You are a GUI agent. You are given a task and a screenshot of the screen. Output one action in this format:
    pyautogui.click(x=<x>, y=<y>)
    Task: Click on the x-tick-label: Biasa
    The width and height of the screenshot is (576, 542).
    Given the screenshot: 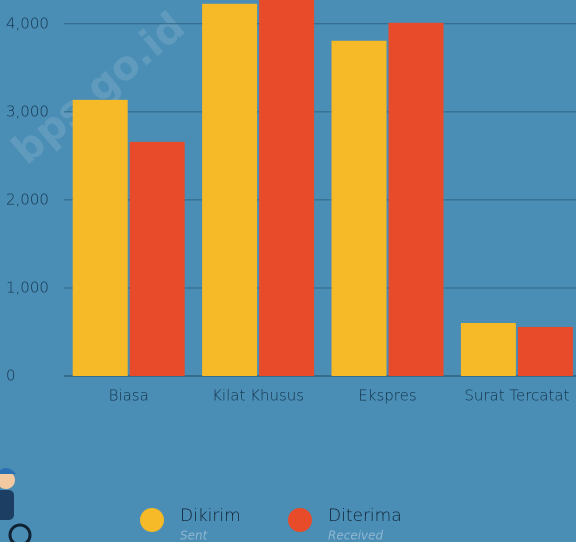 What is the action you would take?
    pyautogui.click(x=129, y=396)
    